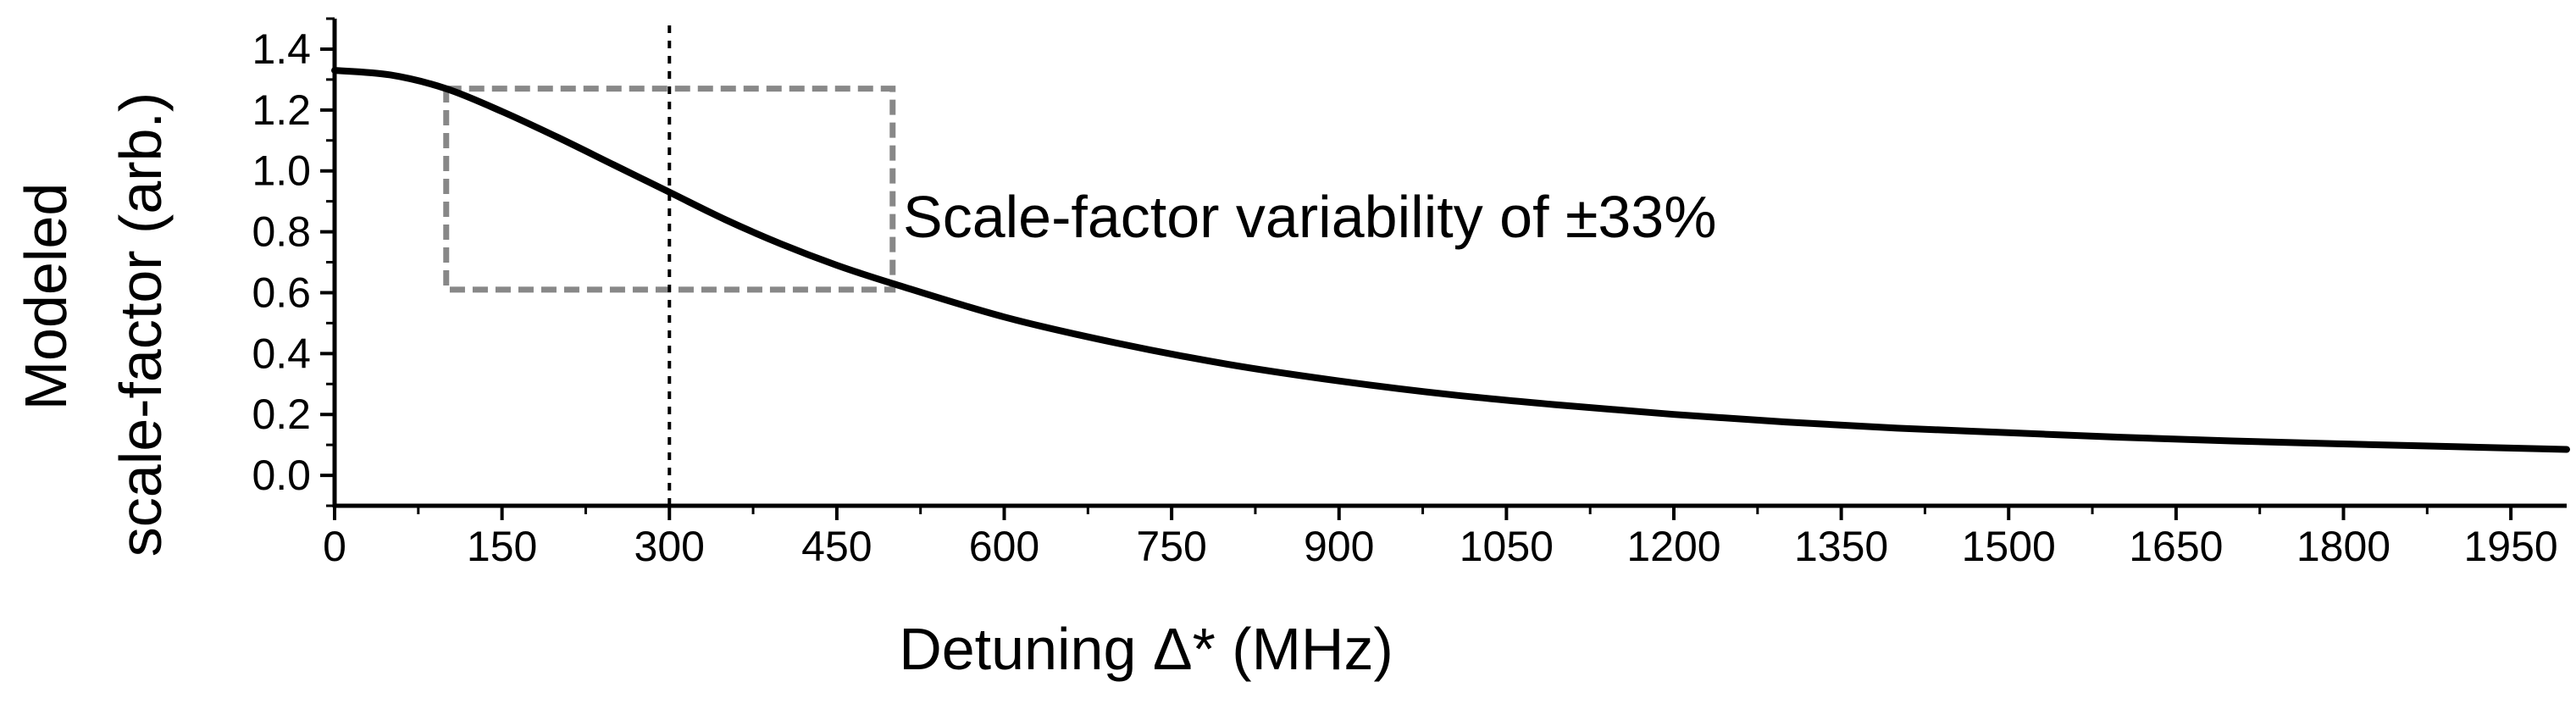 Image resolution: width=2576 pixels, height=704 pixels. What do you see at coordinates (1309, 217) in the screenshot?
I see `variability-annotation: Scale-factor variability of ±33%` at bounding box center [1309, 217].